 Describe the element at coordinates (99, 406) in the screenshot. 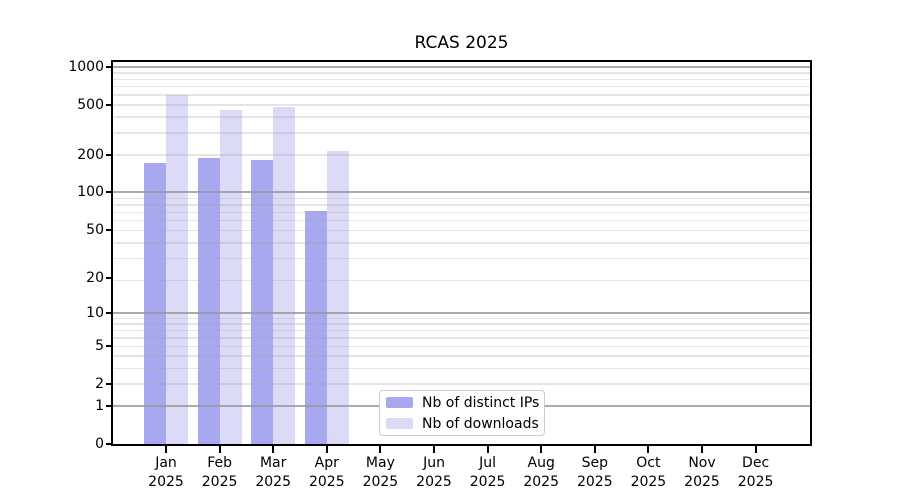

I see `y-tick-label: 1` at that location.